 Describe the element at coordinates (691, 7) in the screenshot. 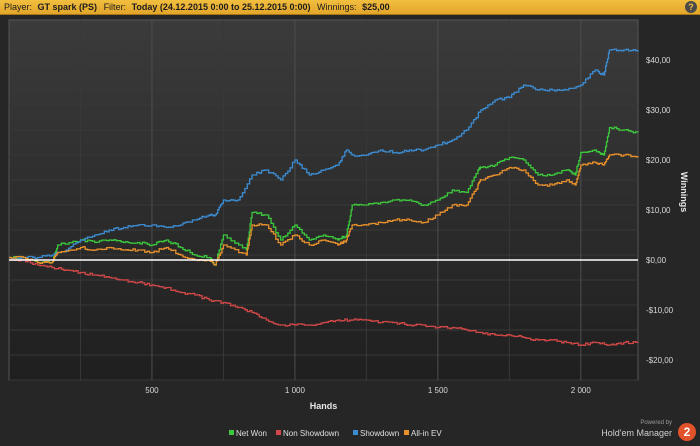

I see `help-icon: ?` at that location.